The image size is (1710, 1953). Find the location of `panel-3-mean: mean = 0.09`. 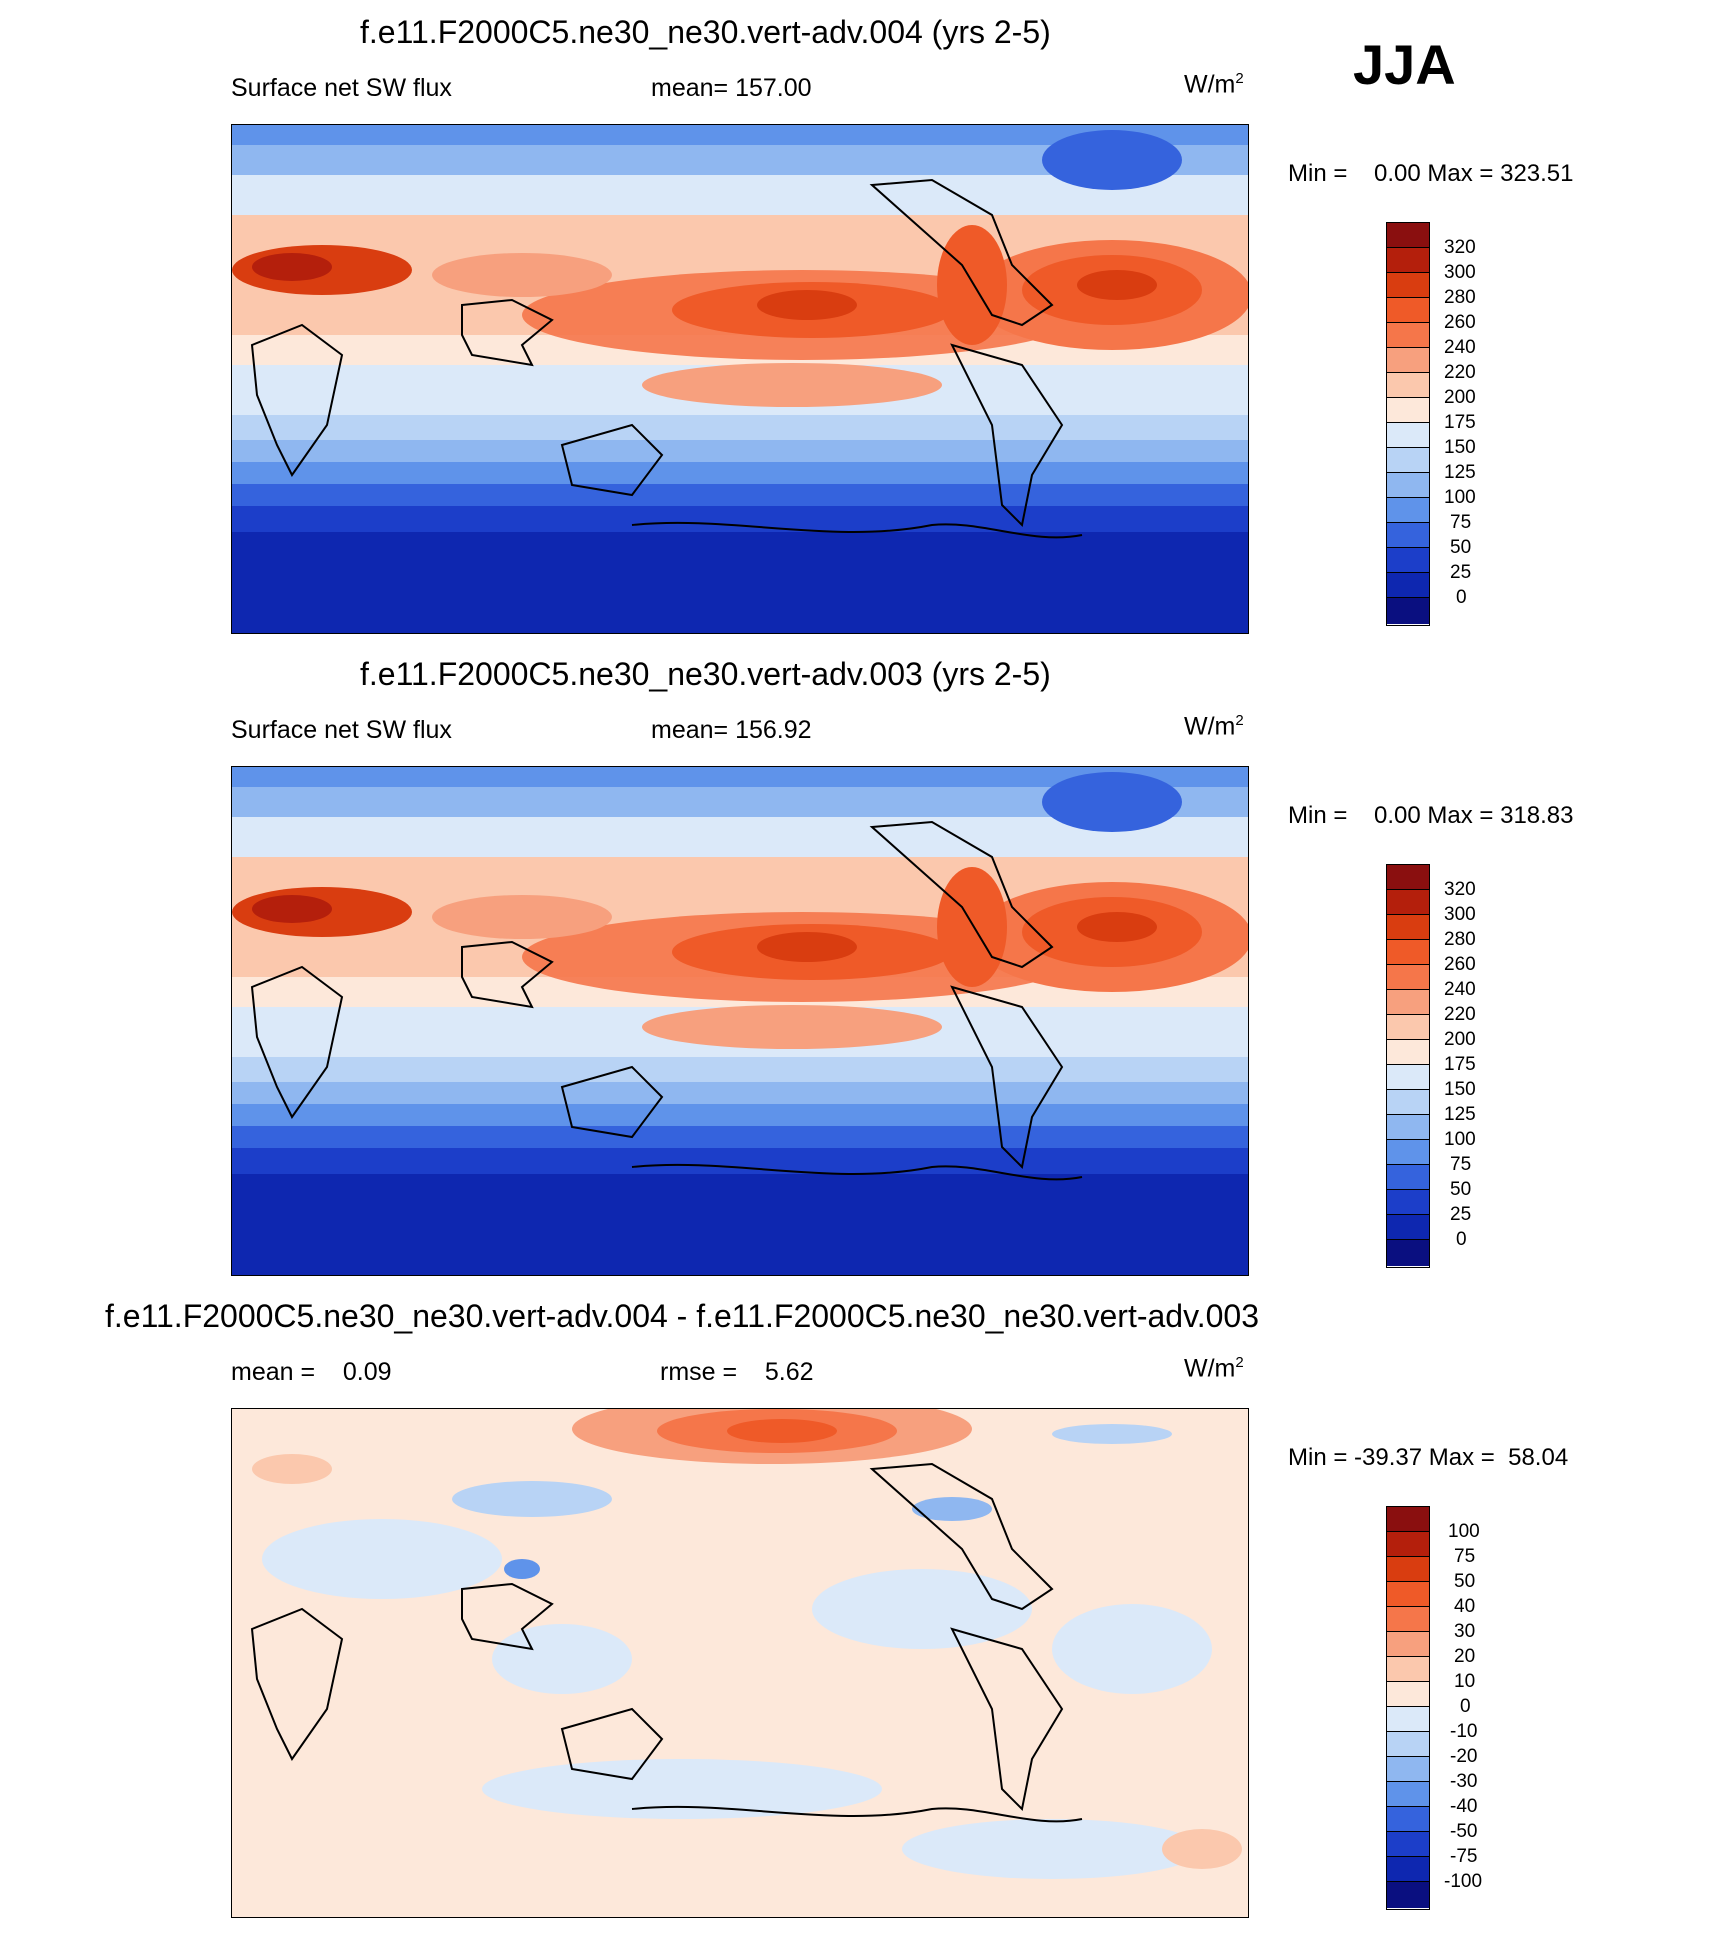

panel-3-mean: mean = 0.09 is located at coordinates (311, 1372).